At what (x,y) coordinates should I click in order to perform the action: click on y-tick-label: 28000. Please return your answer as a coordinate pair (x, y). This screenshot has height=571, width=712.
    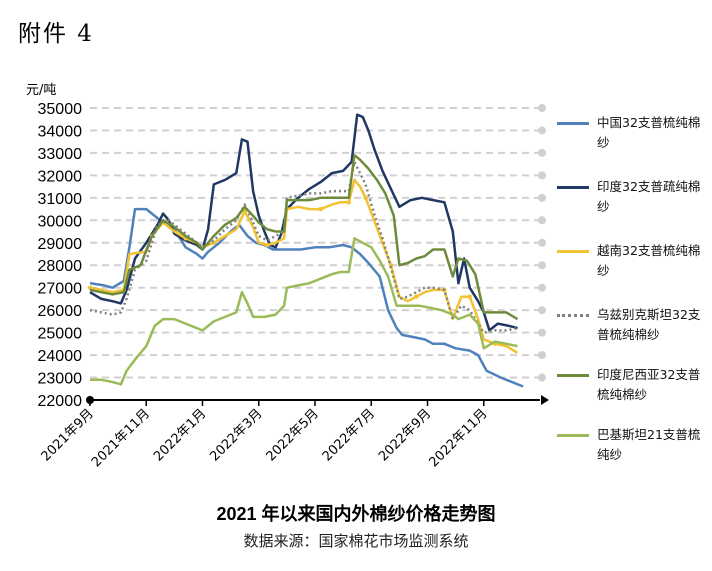
    Looking at the image, I should click on (60, 266).